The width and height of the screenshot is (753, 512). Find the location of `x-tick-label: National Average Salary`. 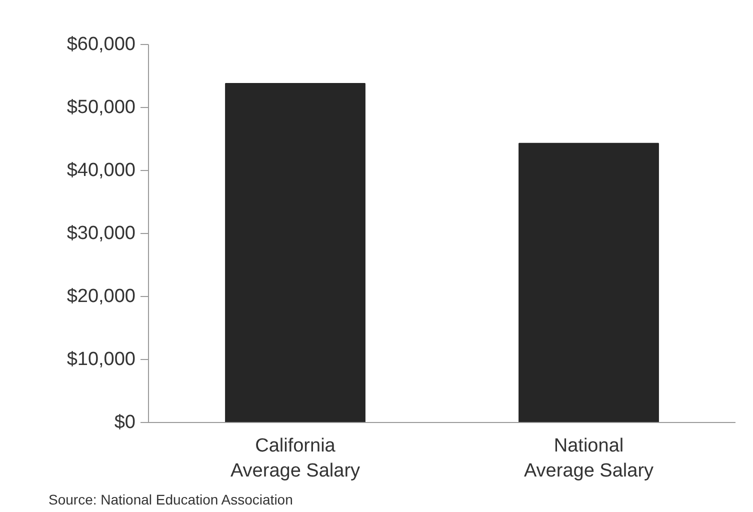

x-tick-label: National Average Salary is located at coordinates (589, 459).